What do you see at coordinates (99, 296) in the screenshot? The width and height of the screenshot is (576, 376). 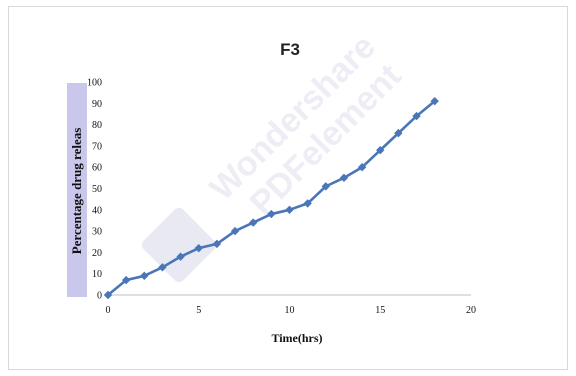 I see `y-tick-label: 0` at bounding box center [99, 296].